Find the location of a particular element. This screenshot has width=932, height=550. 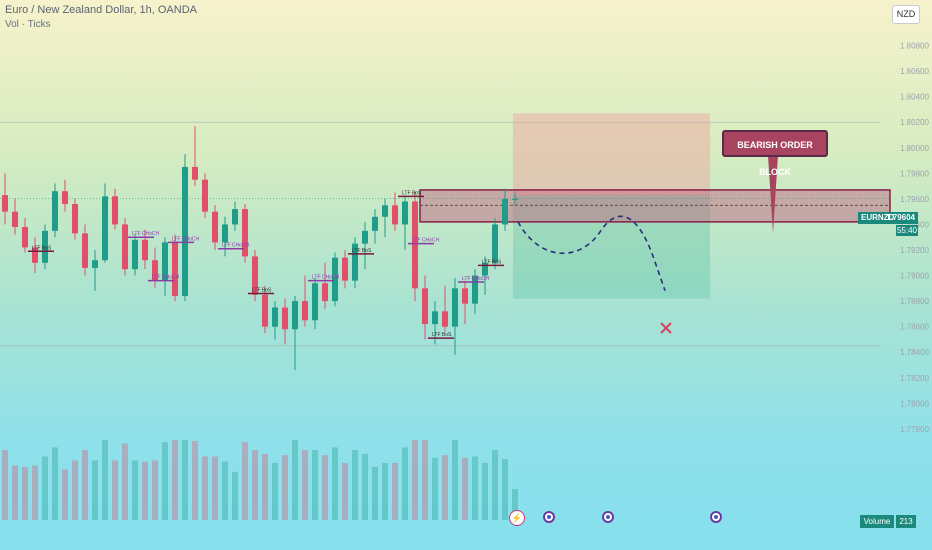

price-axis-tick: 1.80000 is located at coordinates (914, 148).